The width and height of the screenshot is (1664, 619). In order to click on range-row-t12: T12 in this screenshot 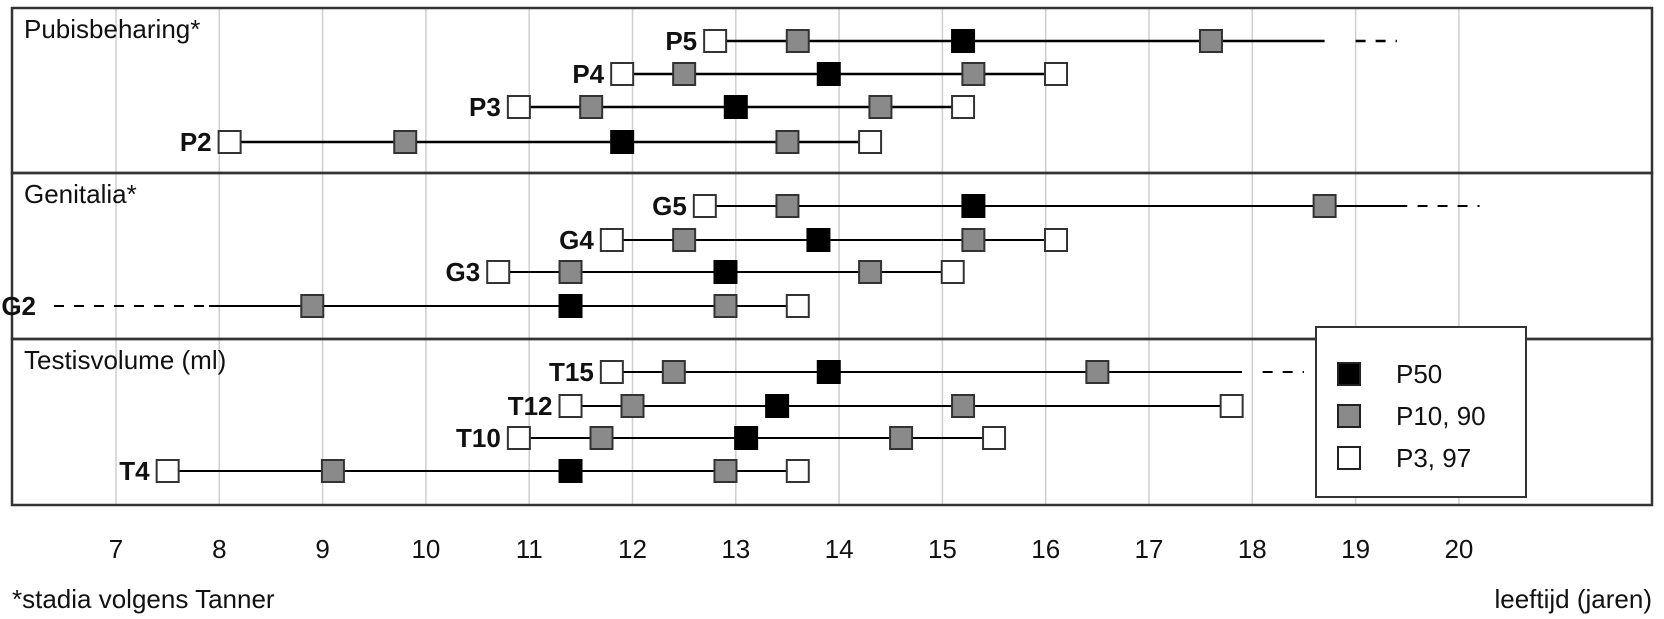, I will do `click(876, 406)`.